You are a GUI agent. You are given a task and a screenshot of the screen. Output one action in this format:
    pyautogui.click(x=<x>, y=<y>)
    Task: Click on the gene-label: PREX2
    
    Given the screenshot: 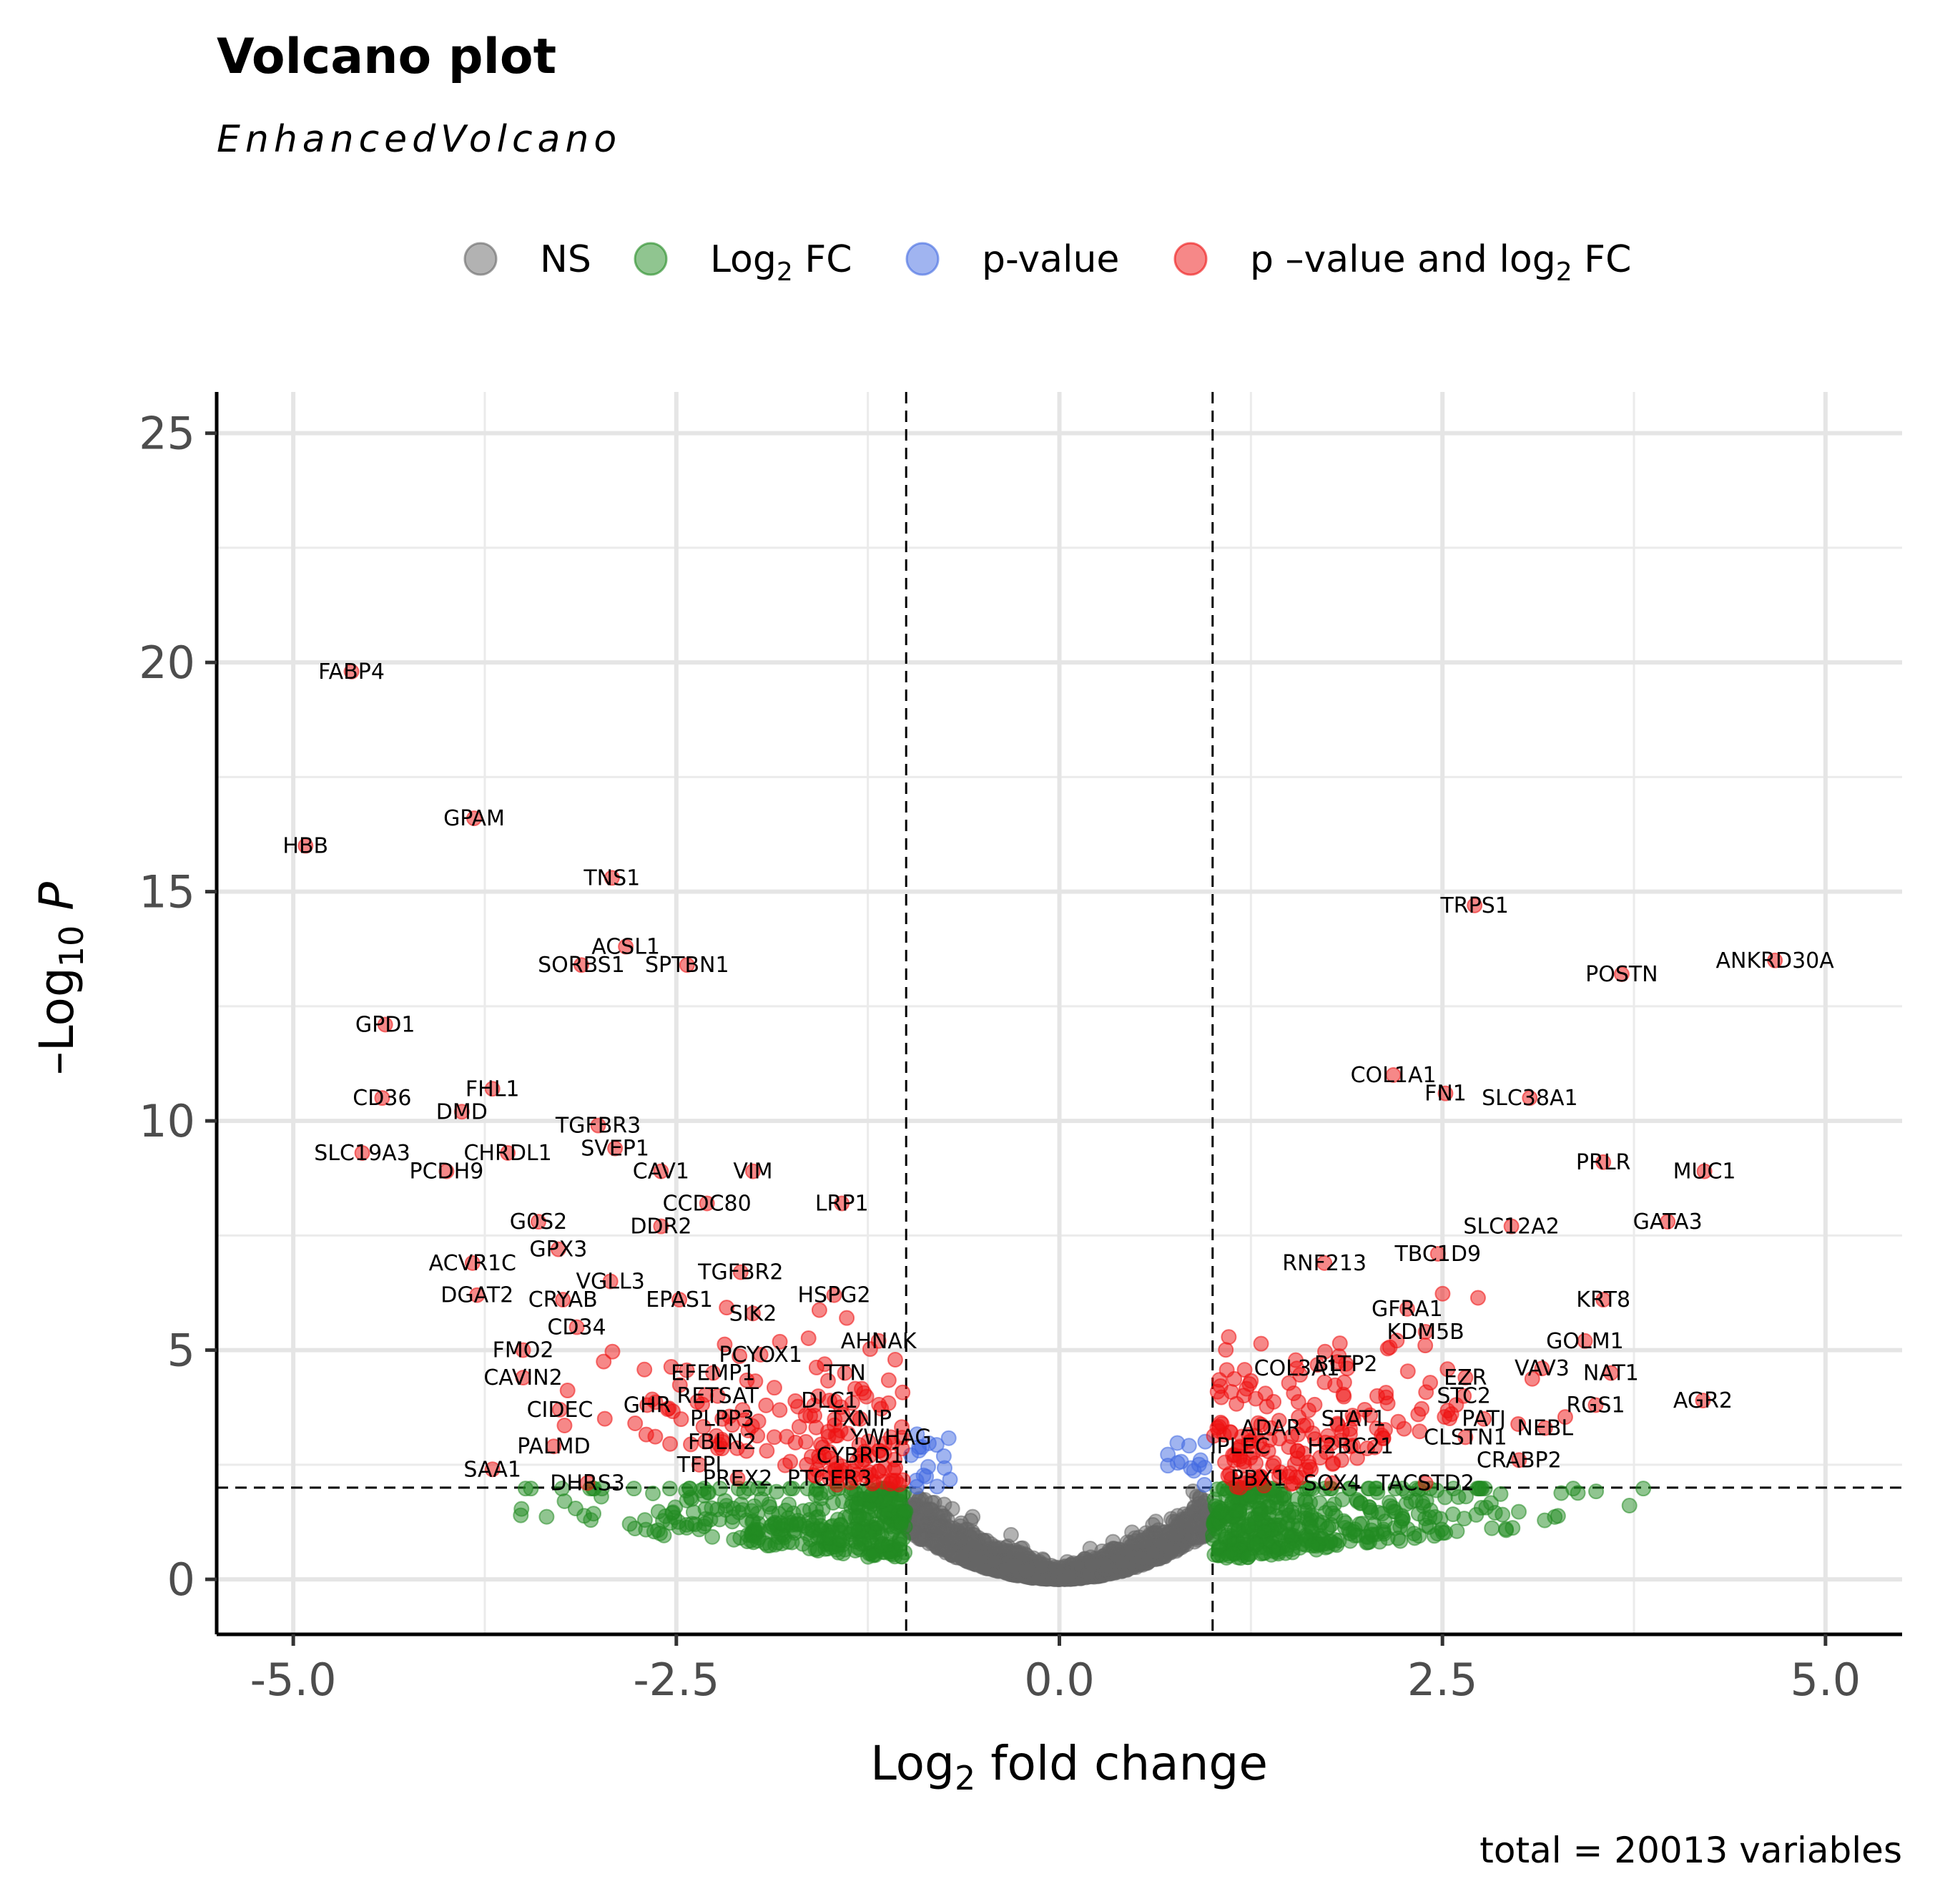 What is the action you would take?
    pyautogui.click(x=738, y=1478)
    